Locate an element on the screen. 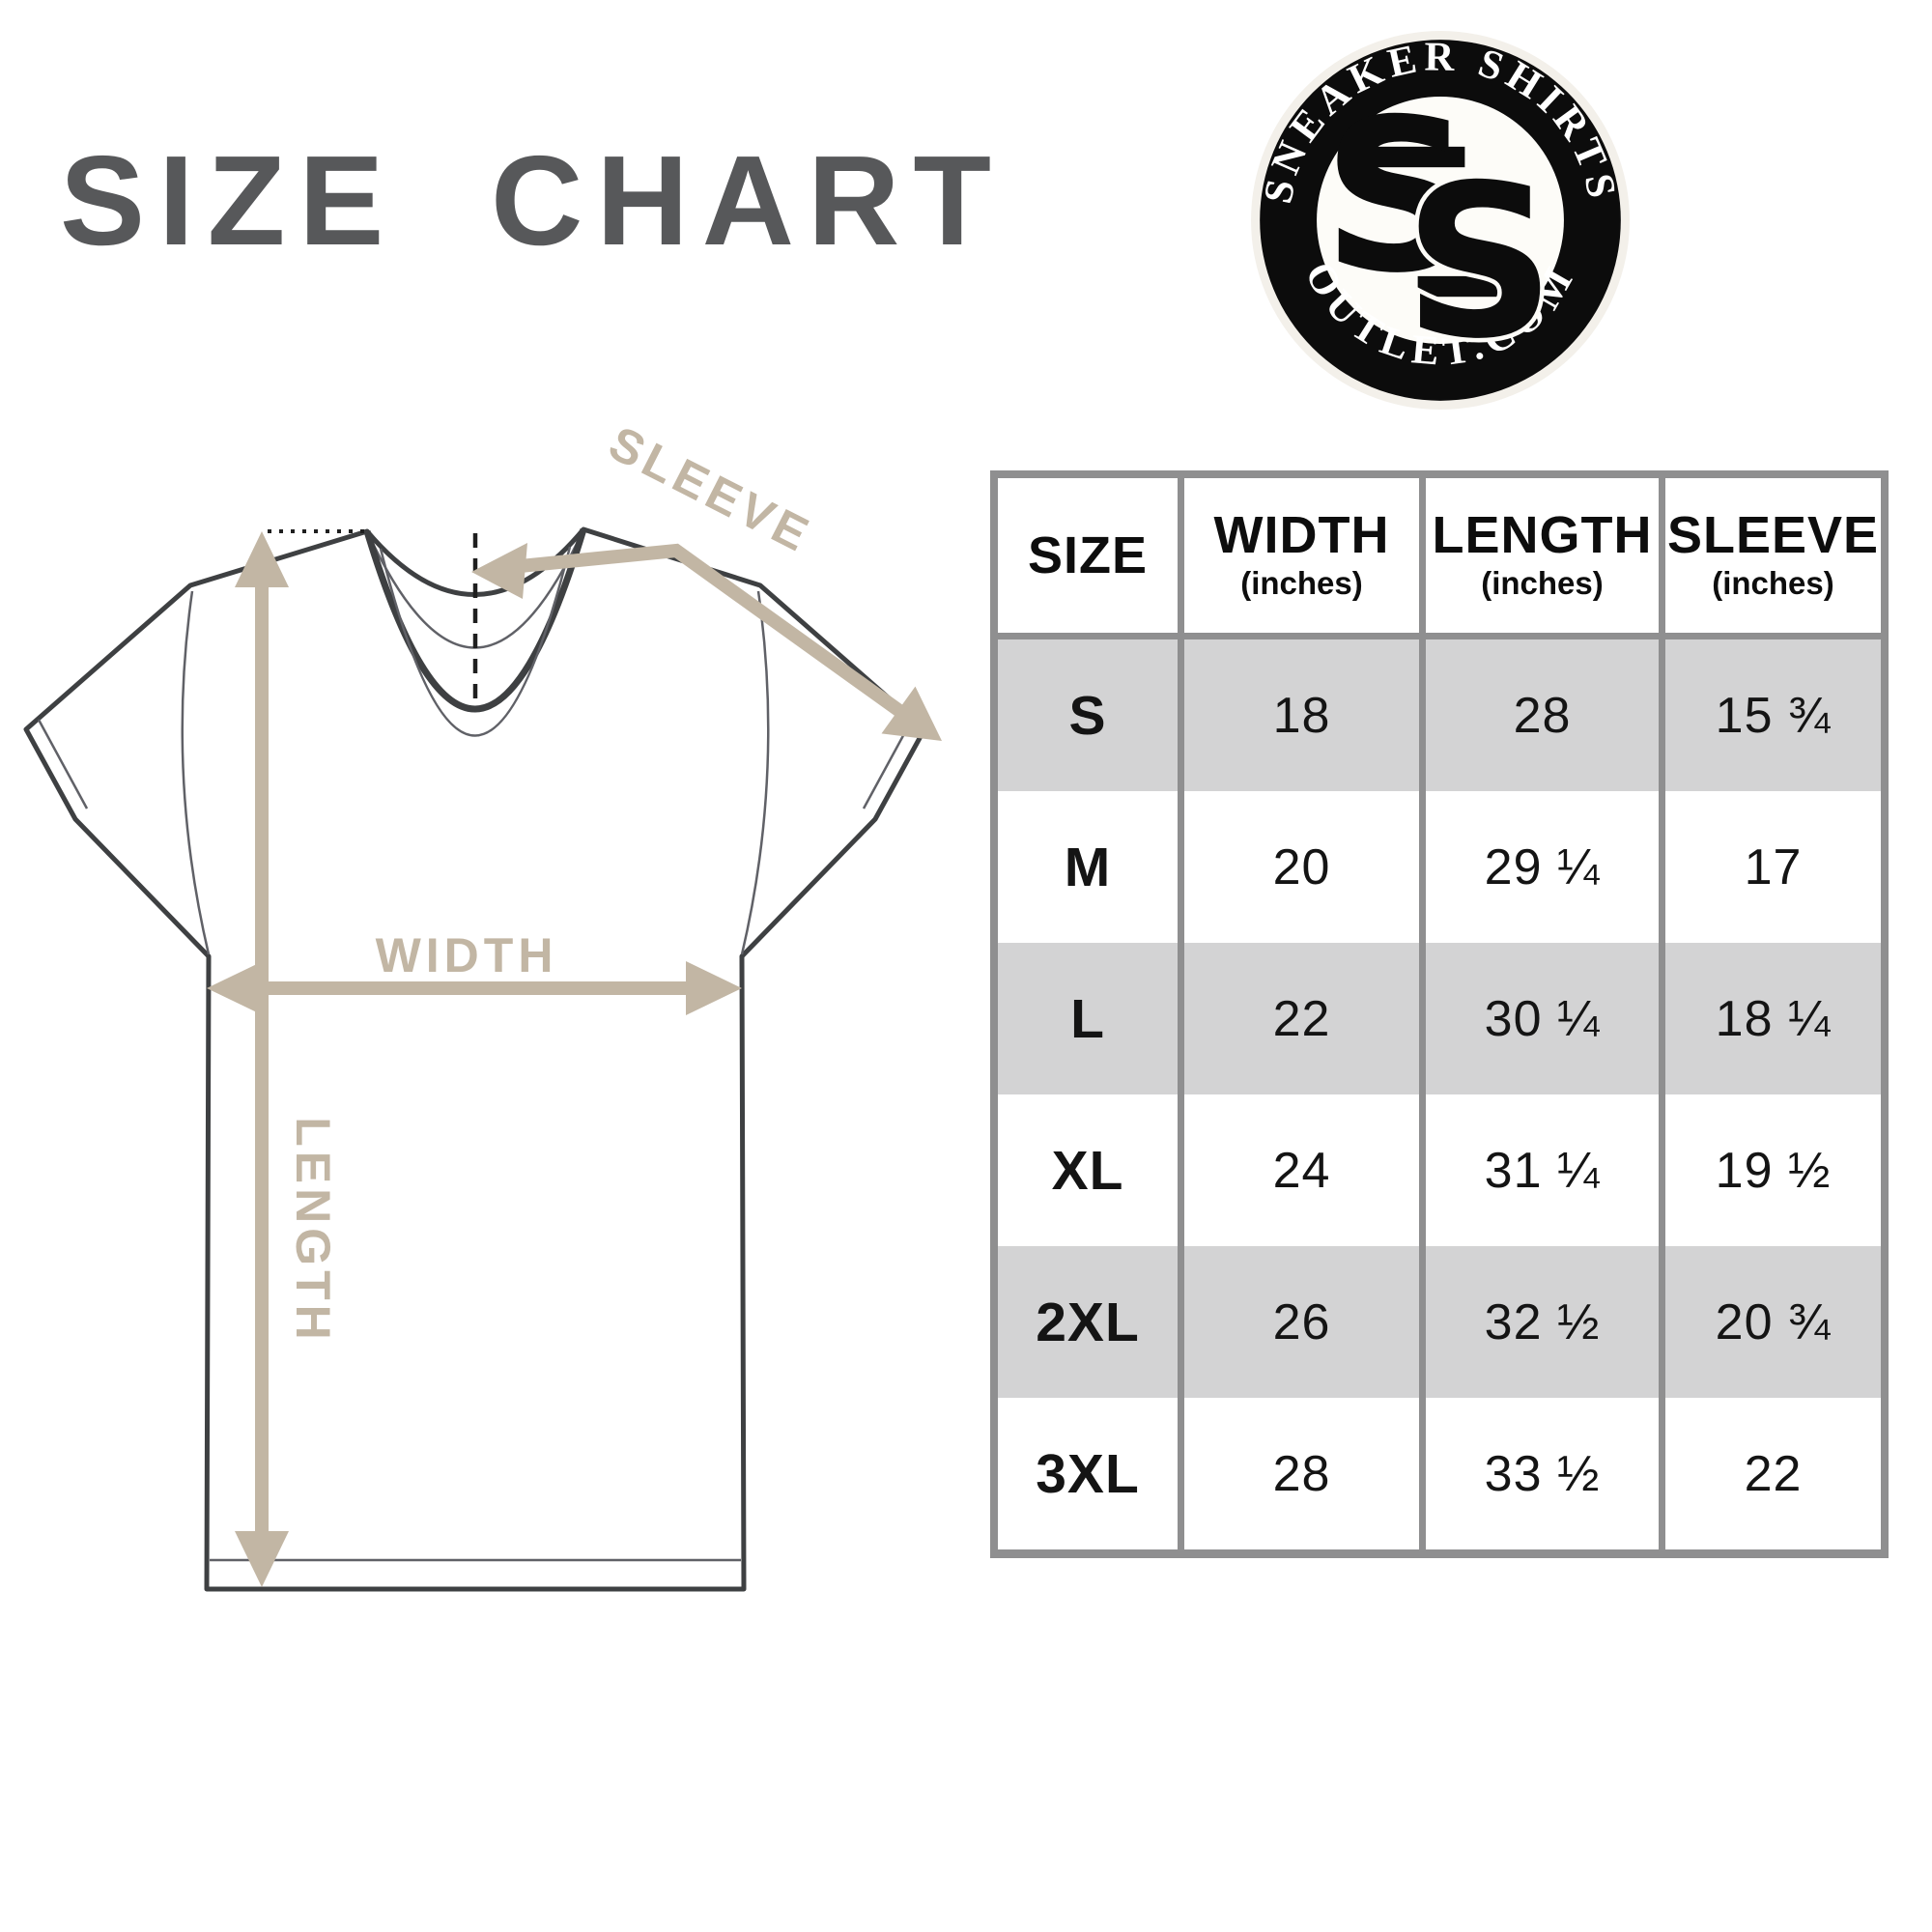 The width and height of the screenshot is (1932, 1932). sleeve-arrow is located at coordinates (706, 642).